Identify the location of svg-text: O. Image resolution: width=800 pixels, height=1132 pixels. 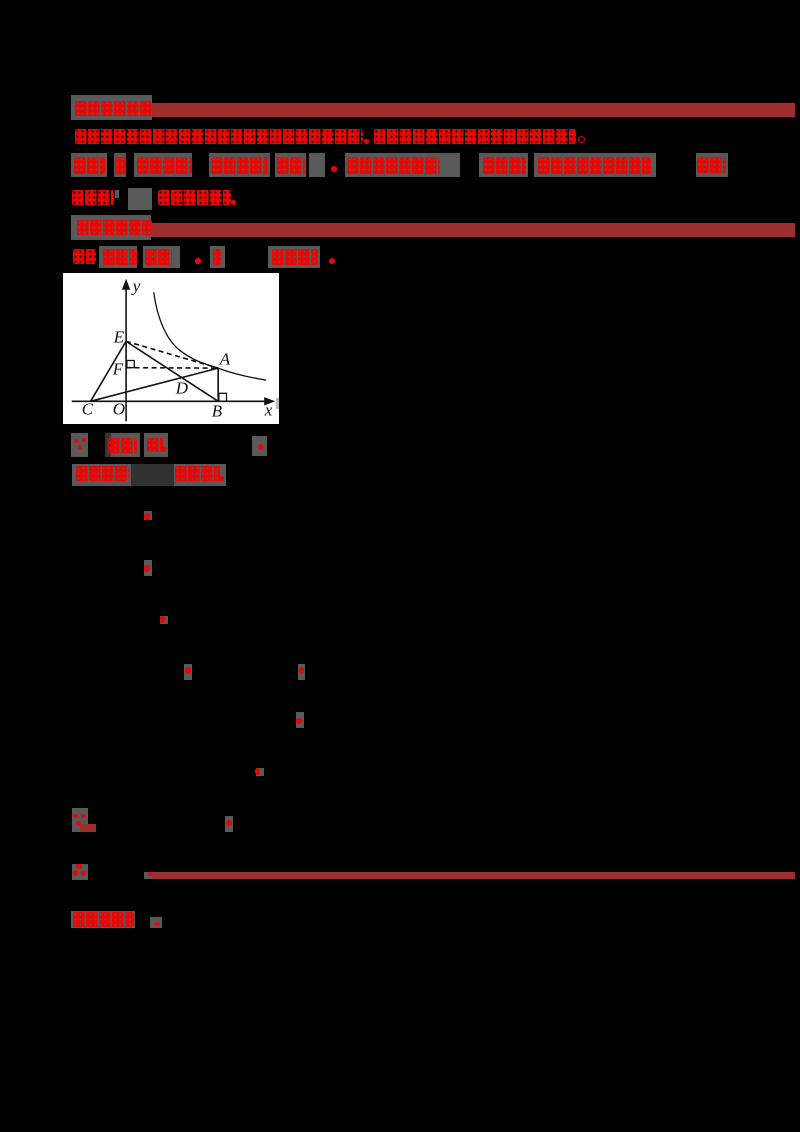
(119, 408).